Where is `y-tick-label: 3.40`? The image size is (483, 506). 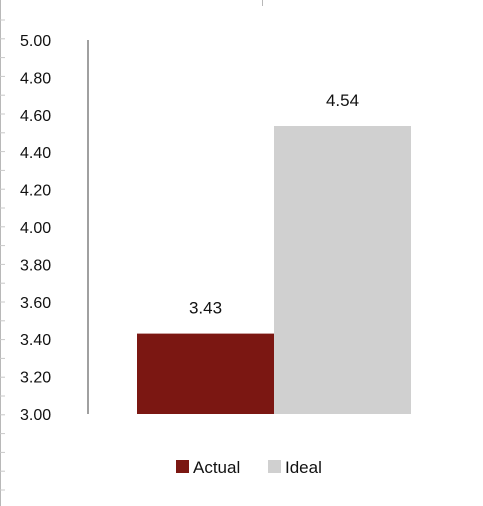
y-tick-label: 3.40 is located at coordinates (35, 340).